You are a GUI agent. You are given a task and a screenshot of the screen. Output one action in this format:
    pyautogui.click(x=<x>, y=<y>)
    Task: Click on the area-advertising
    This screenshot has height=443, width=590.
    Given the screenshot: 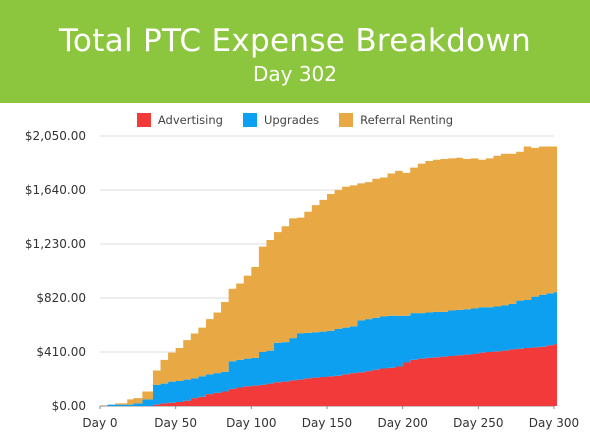 What is the action you would take?
    pyautogui.click(x=329, y=374)
    